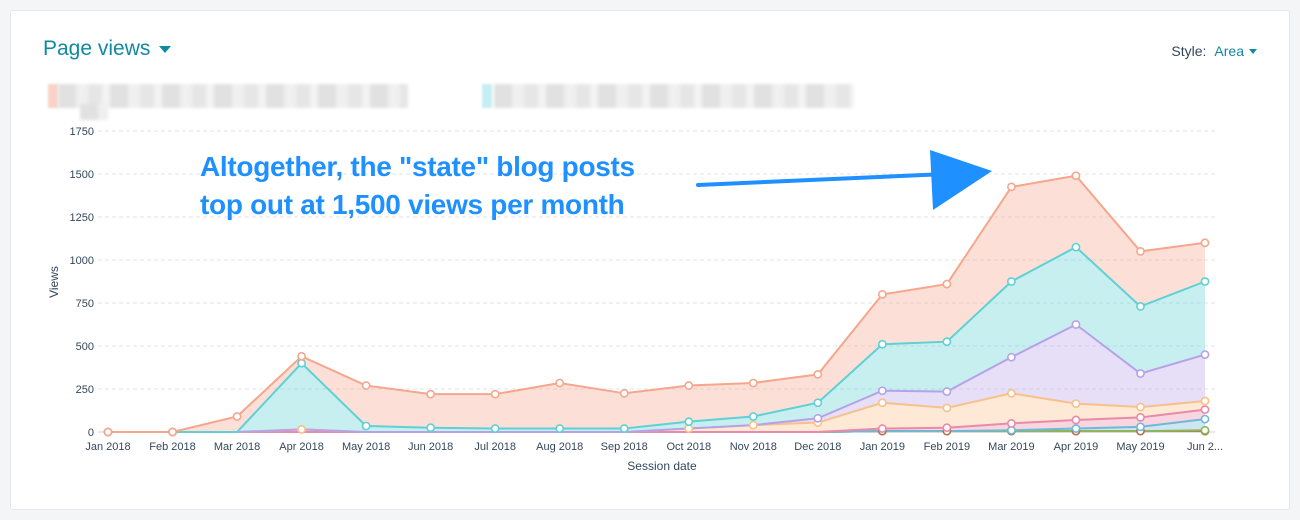  What do you see at coordinates (817, 447) in the screenshot?
I see `x-tick-label: Dec 2018` at bounding box center [817, 447].